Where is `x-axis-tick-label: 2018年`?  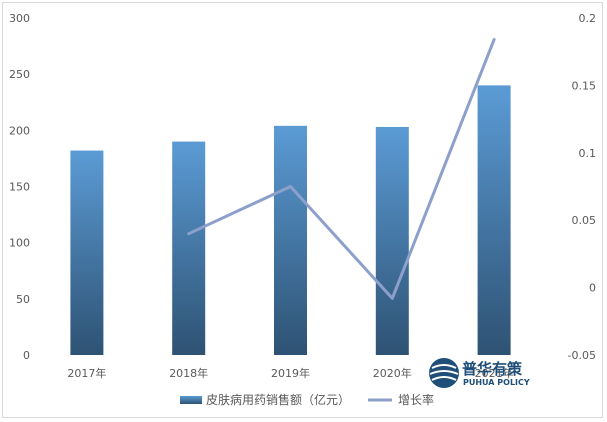
x-axis-tick-label: 2018年 is located at coordinates (188, 373).